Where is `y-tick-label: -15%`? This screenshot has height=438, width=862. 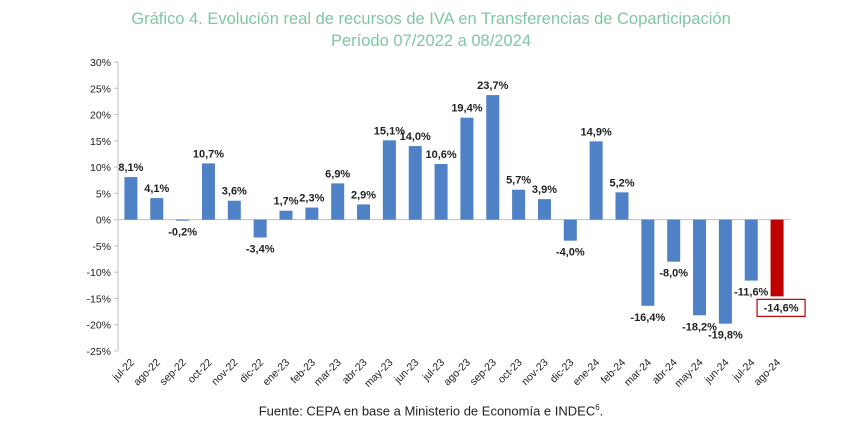
y-tick-label: -15% is located at coordinates (98, 299).